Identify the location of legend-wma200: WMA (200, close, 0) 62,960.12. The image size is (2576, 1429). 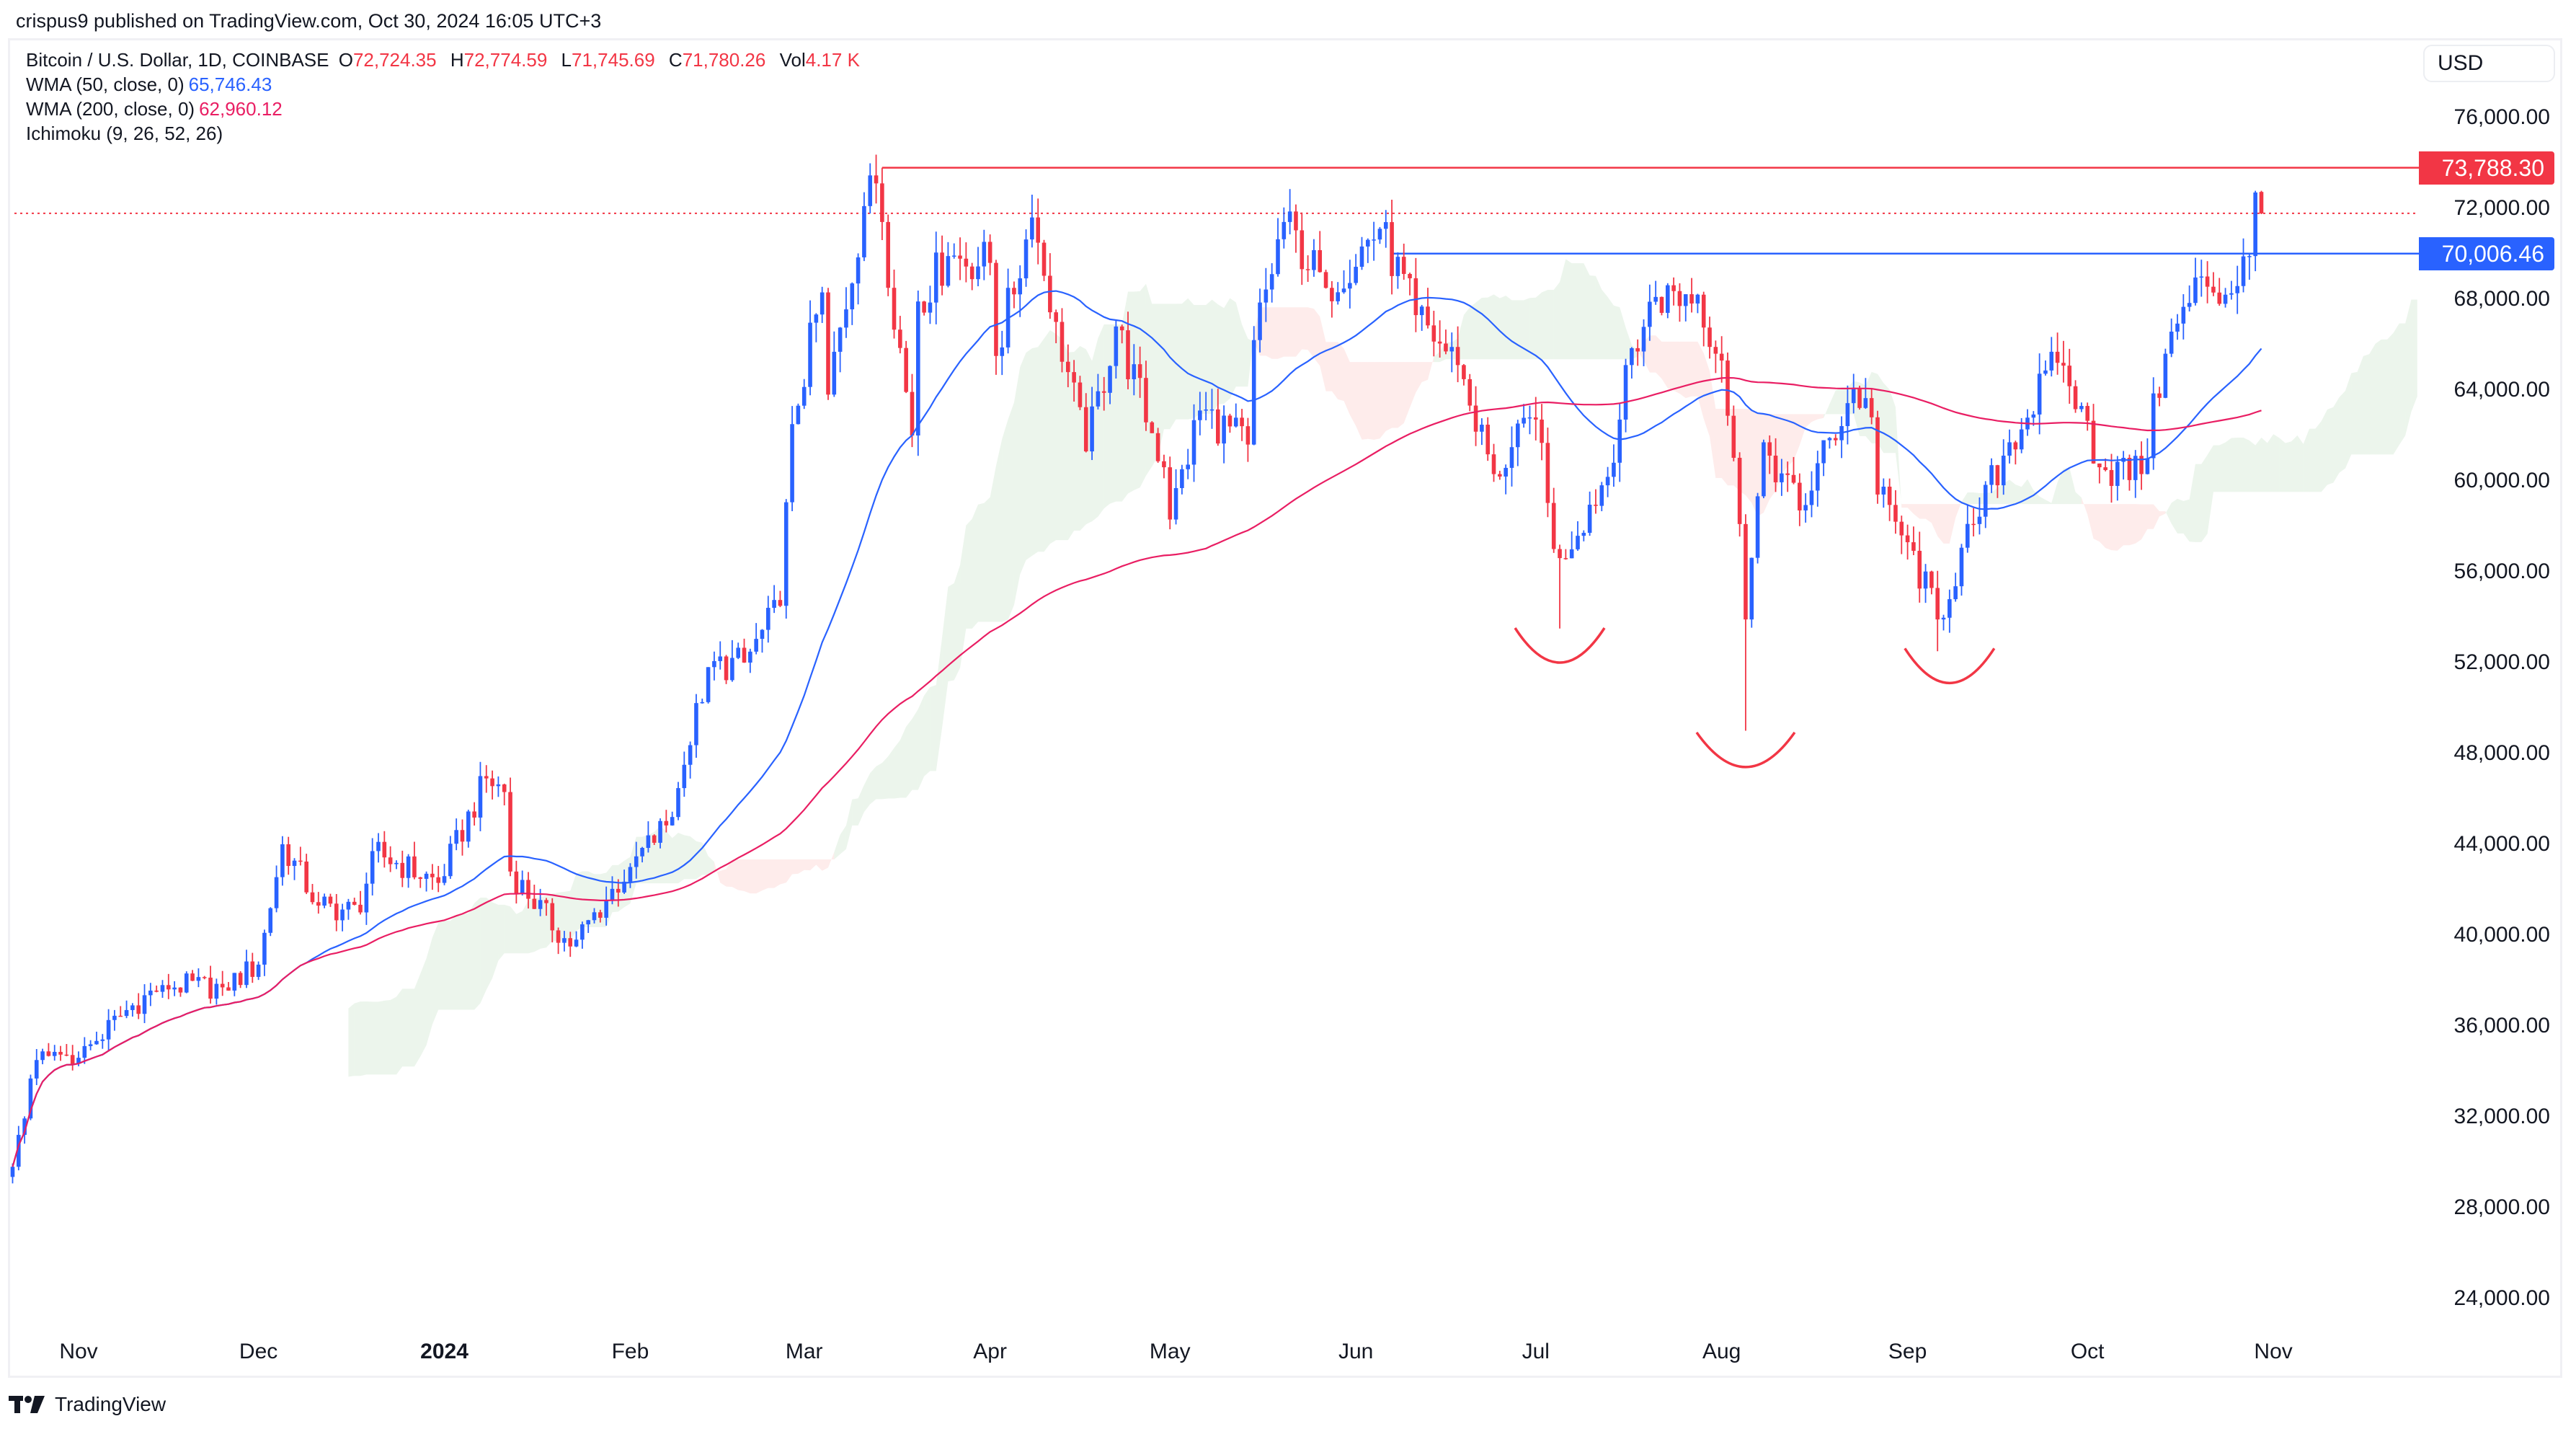
(156, 109).